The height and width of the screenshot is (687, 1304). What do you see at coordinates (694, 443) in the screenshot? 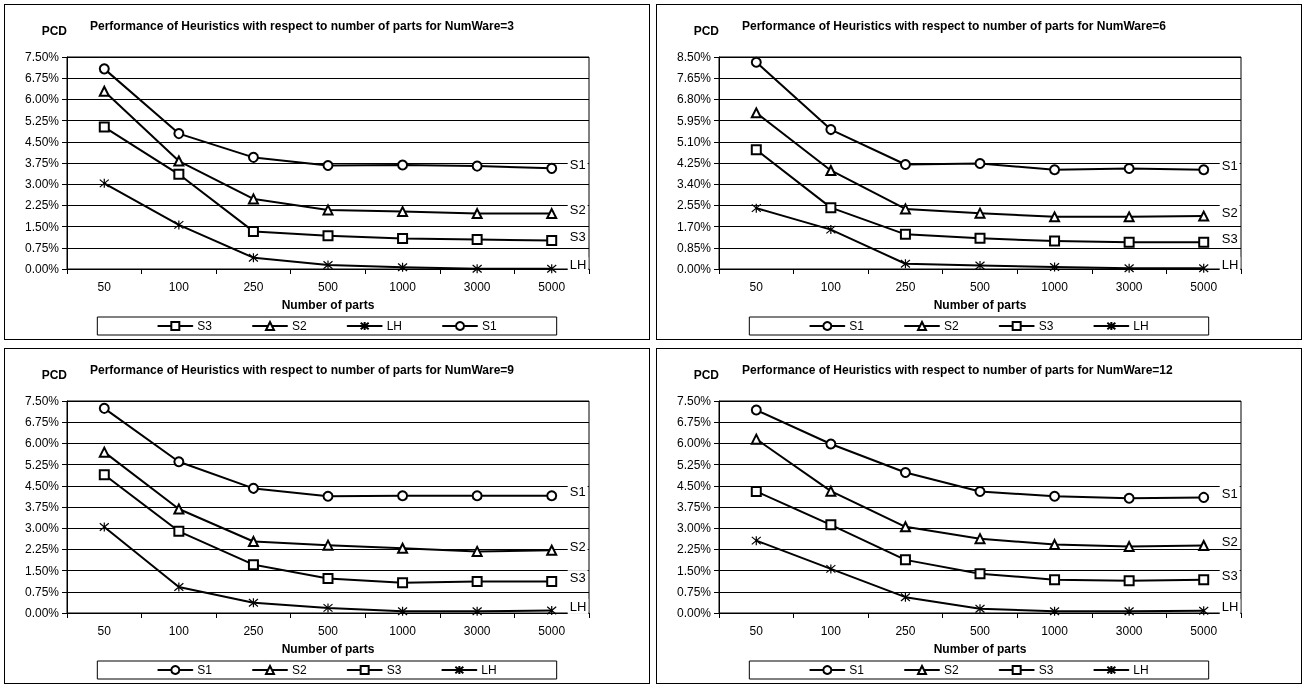
I see `y-tick-label: 6.00%` at bounding box center [694, 443].